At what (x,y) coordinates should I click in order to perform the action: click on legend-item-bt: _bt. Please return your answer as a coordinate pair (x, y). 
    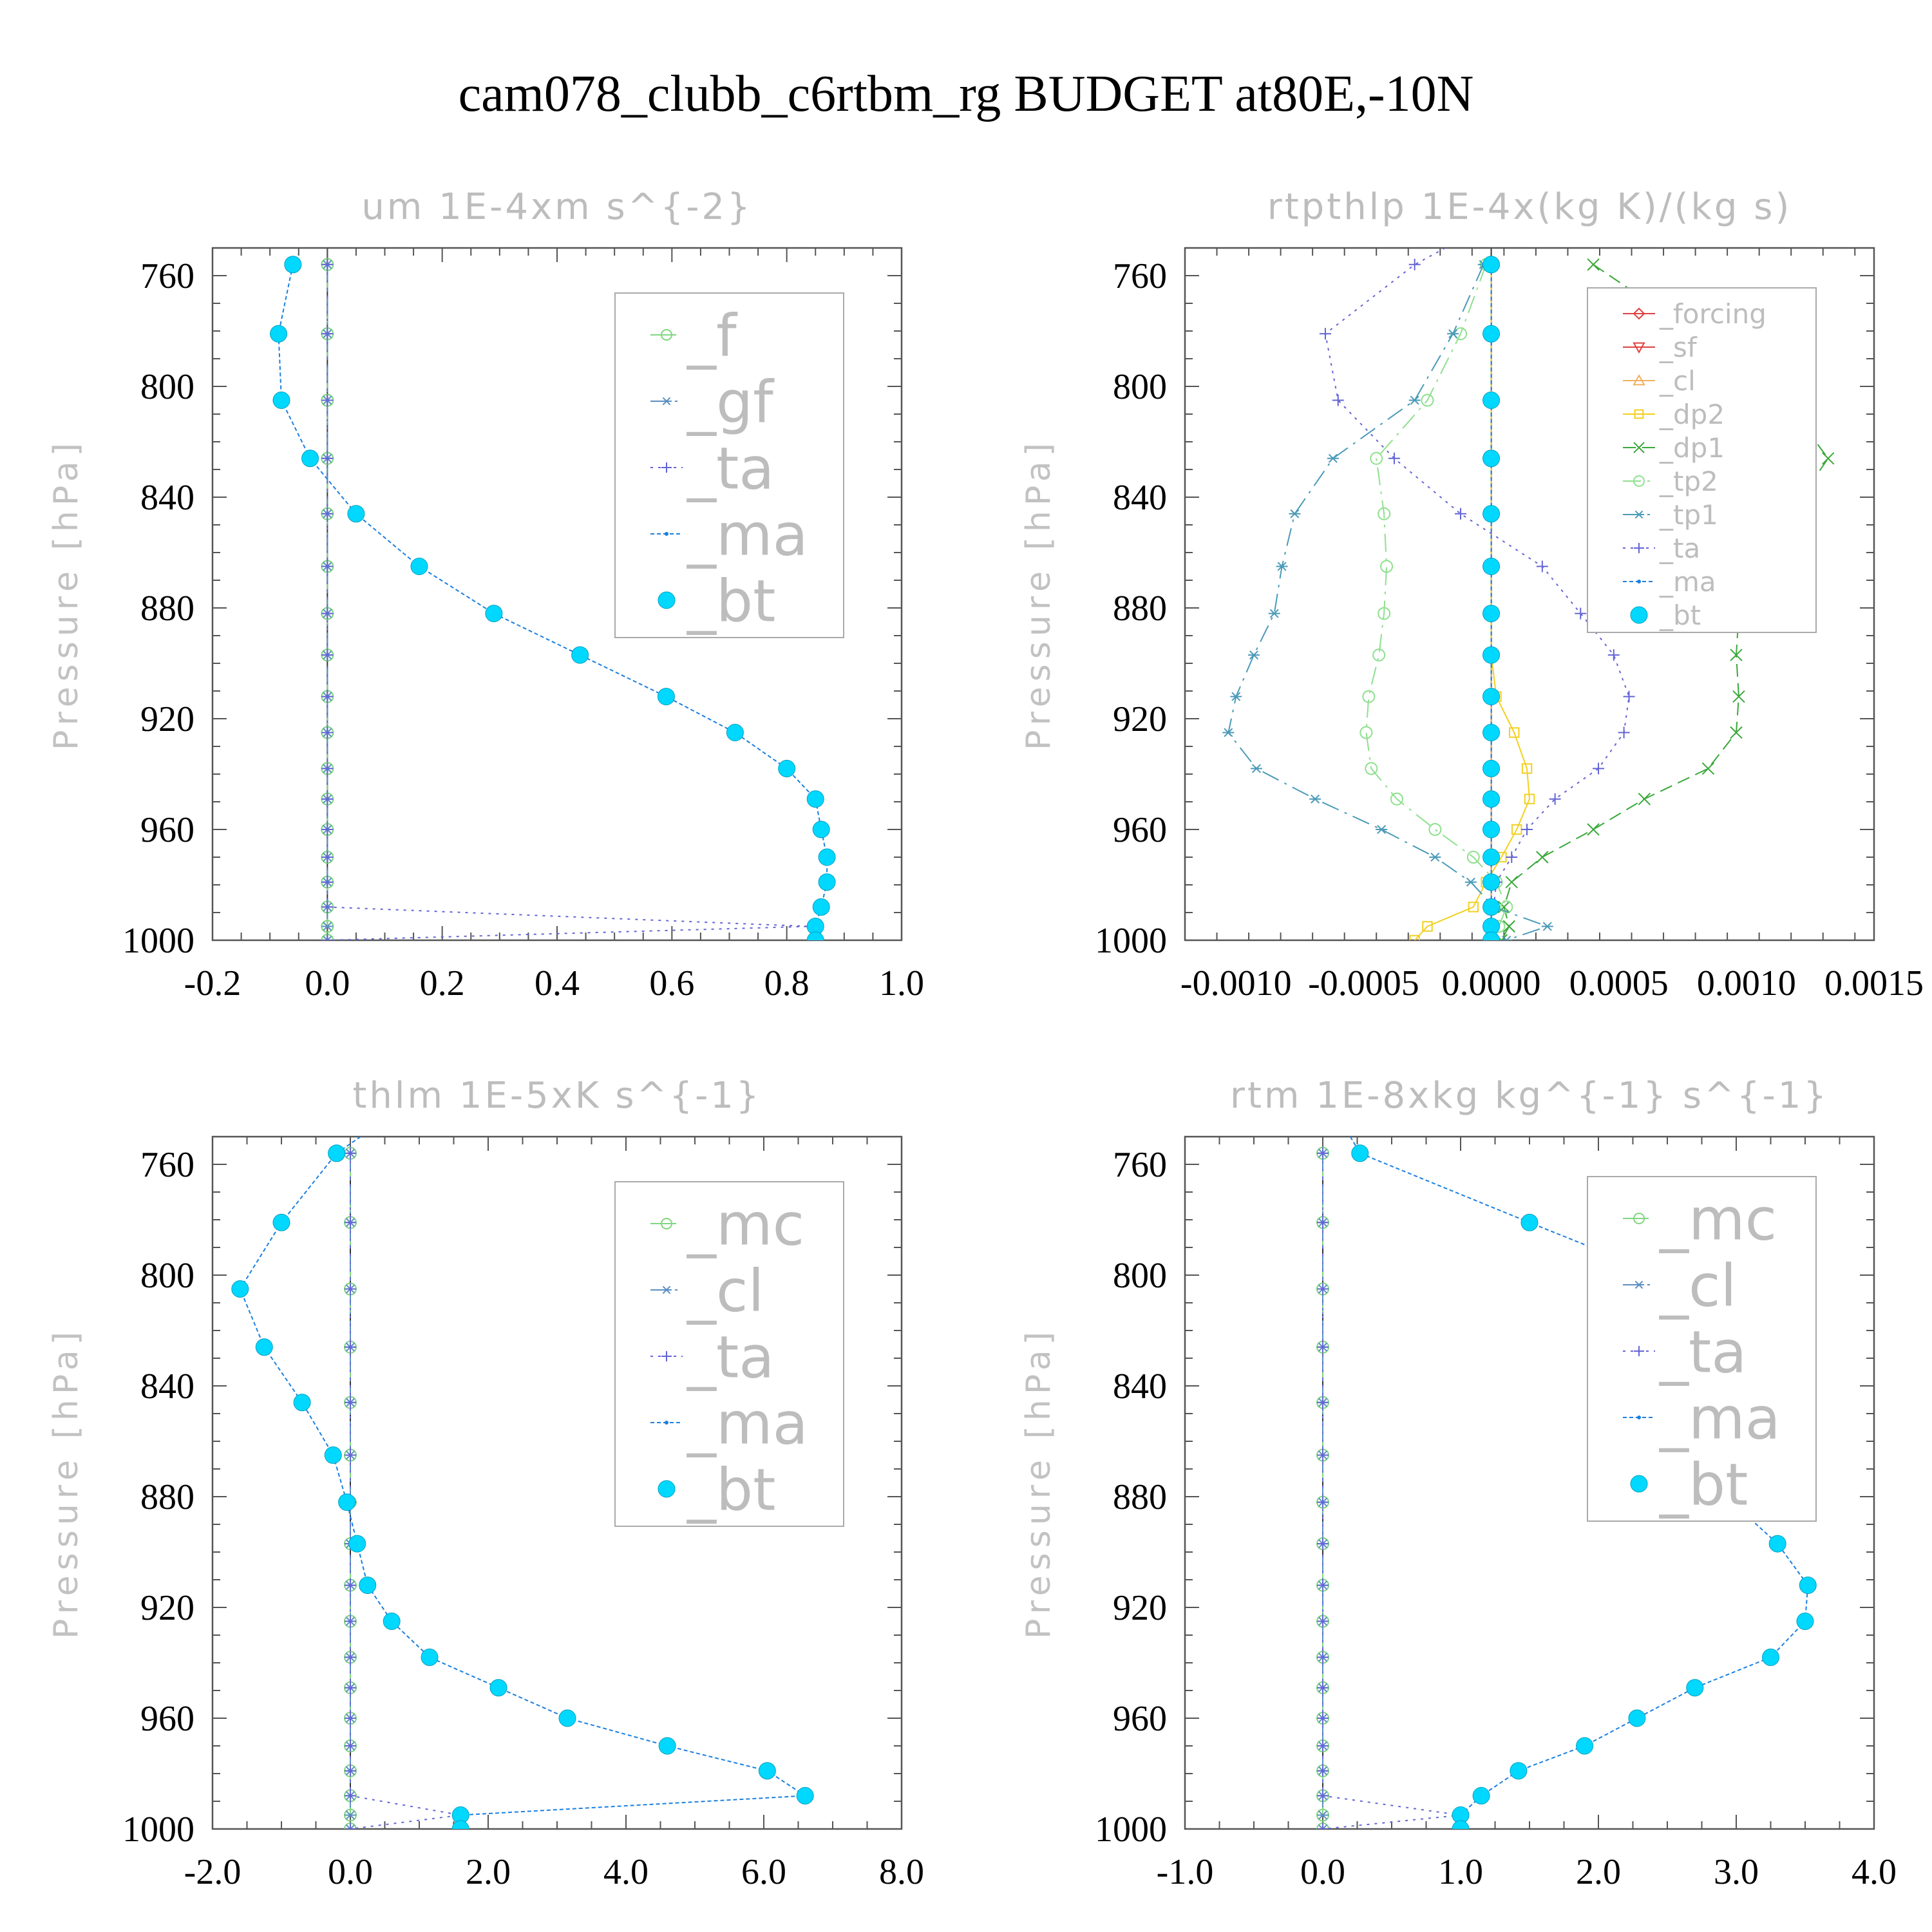
    Looking at the image, I should click on (716, 601).